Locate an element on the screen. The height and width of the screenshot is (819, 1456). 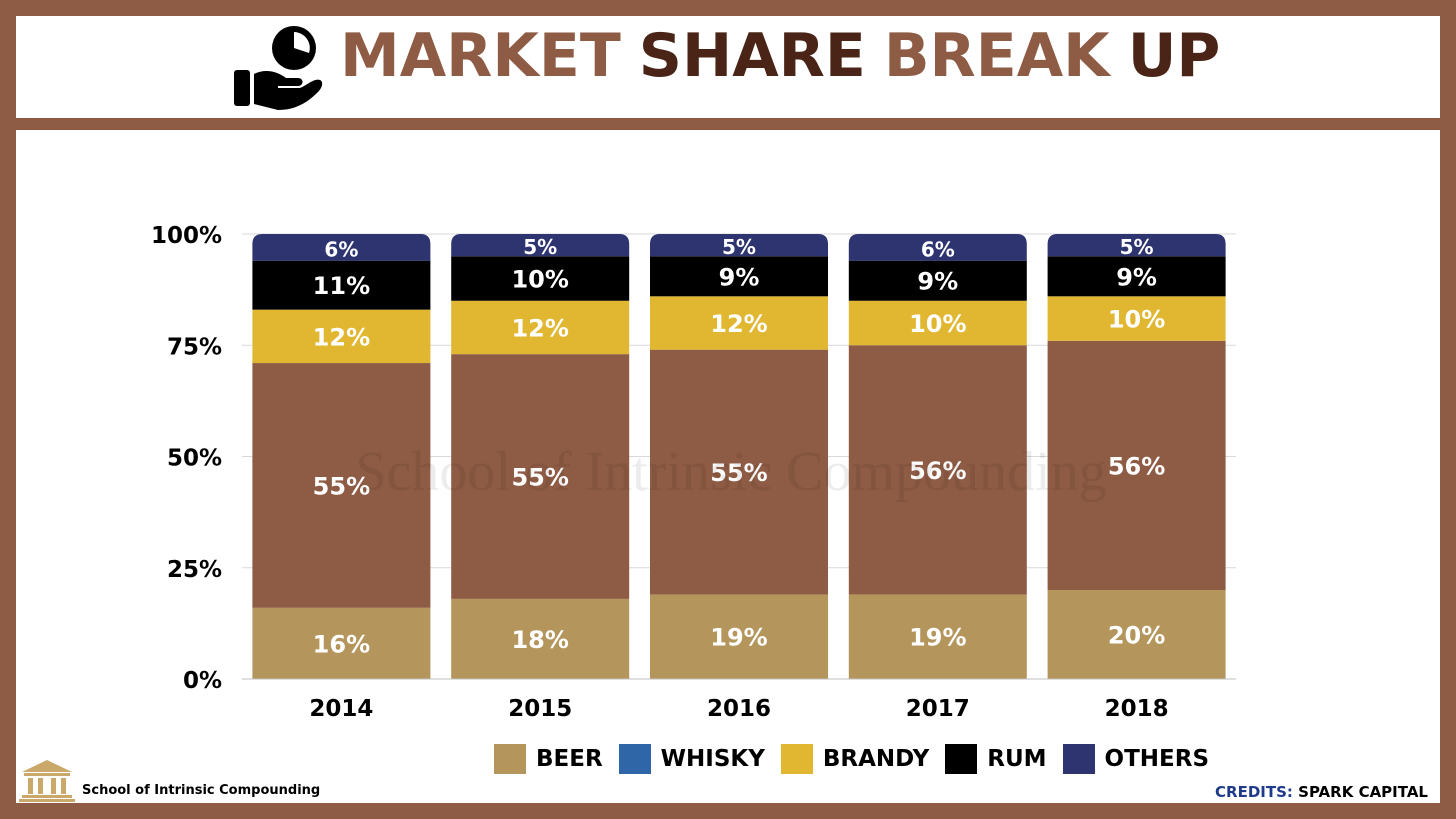
chart-legend: BEER WHISKY BRANDY RUM OTHERS is located at coordinates (854, 759).